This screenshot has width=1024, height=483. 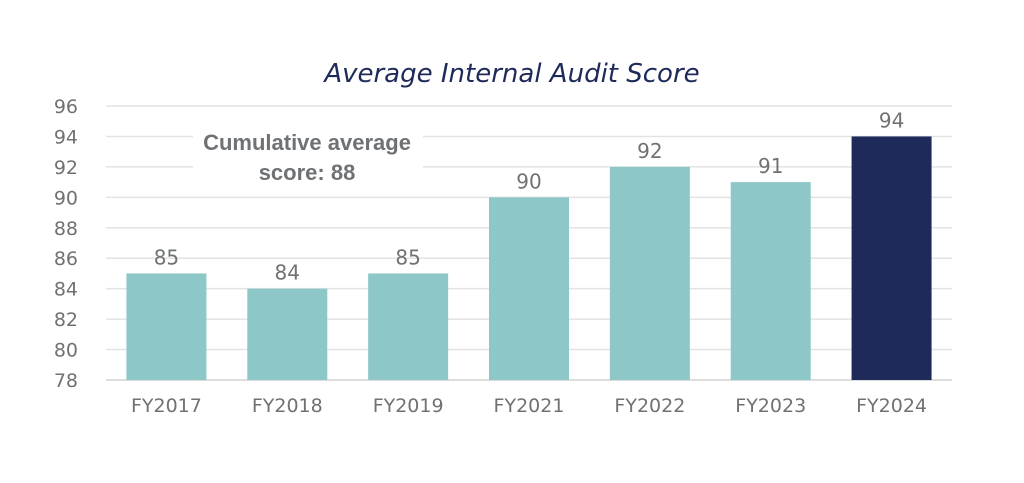 I want to click on annotation: Cumulative average score: 88, so click(x=308, y=157).